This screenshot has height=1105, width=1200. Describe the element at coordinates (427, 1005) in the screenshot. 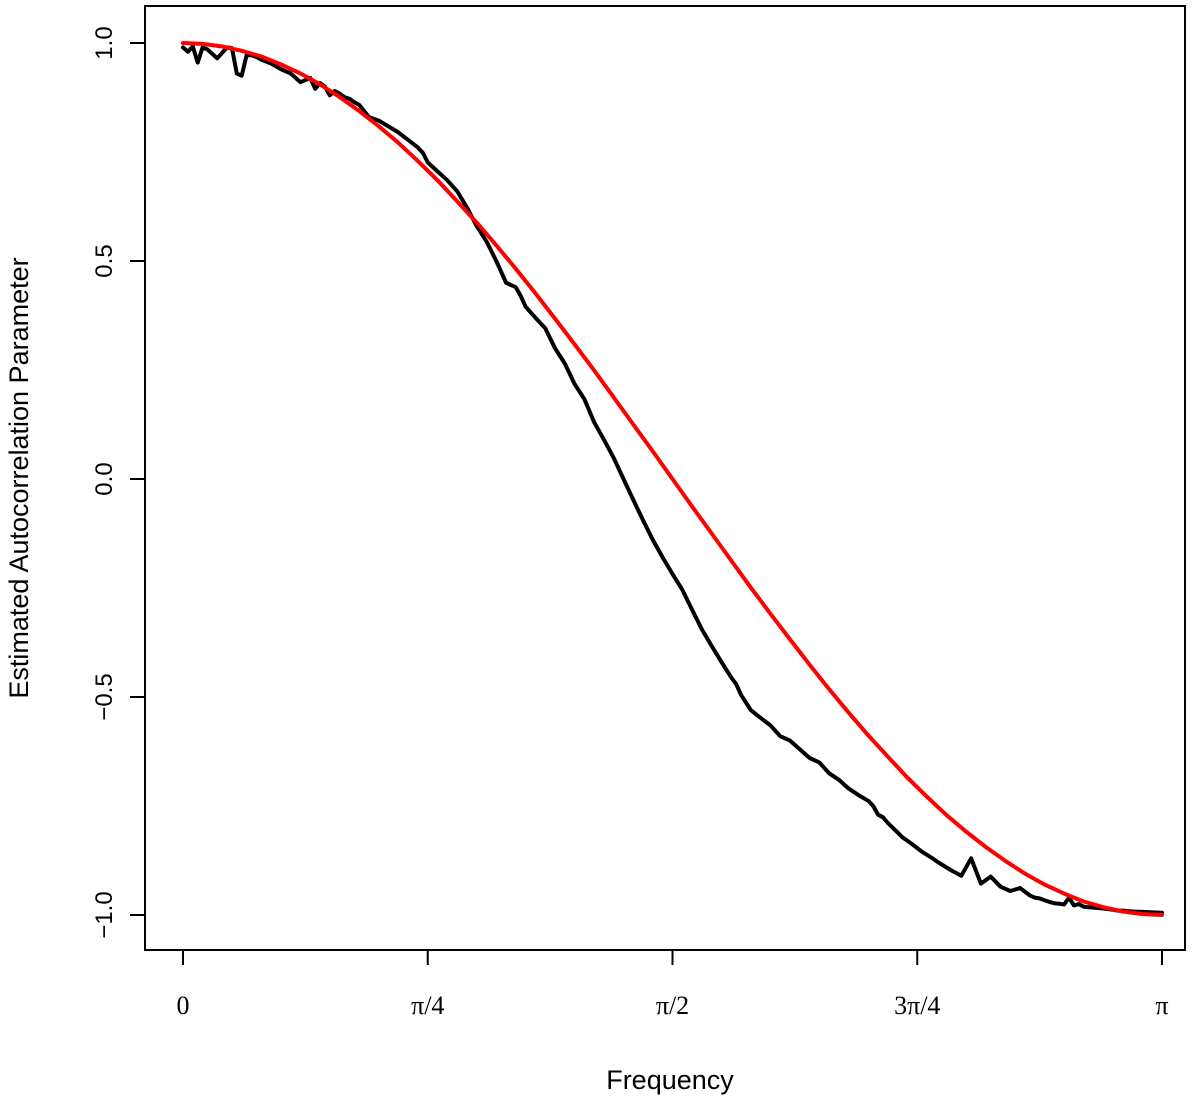

I see `x-tick-label: π/4` at that location.